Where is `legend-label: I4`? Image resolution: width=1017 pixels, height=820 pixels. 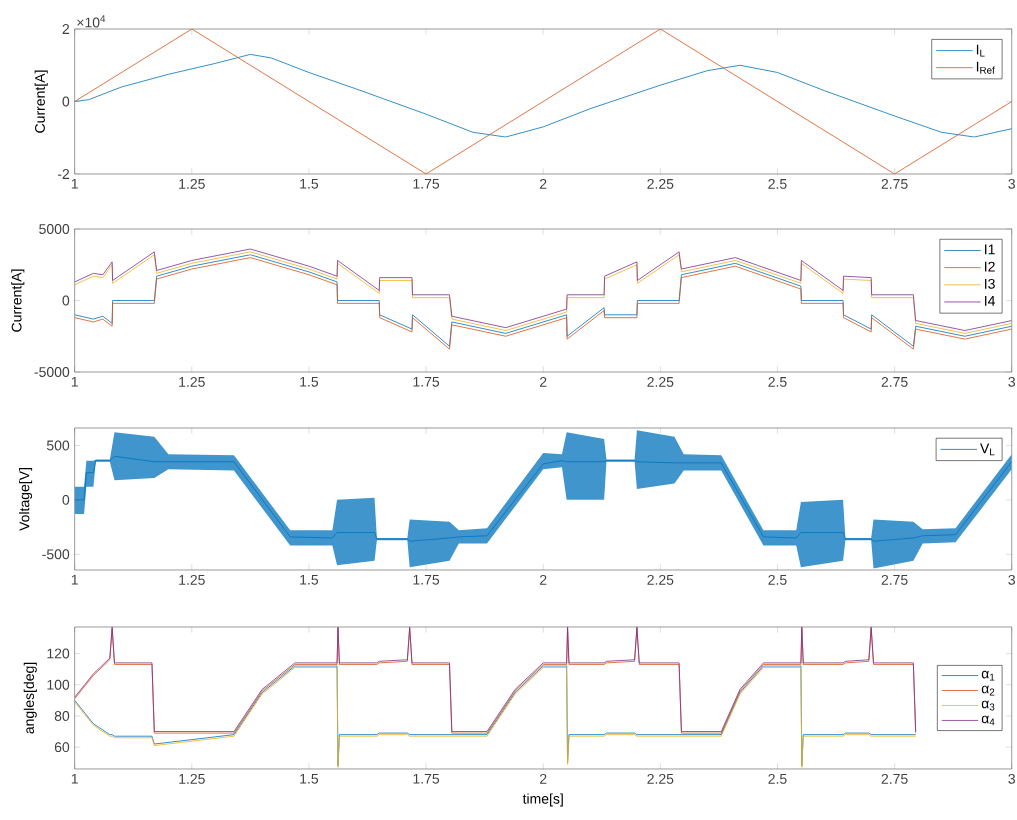 legend-label: I4 is located at coordinates (990, 301).